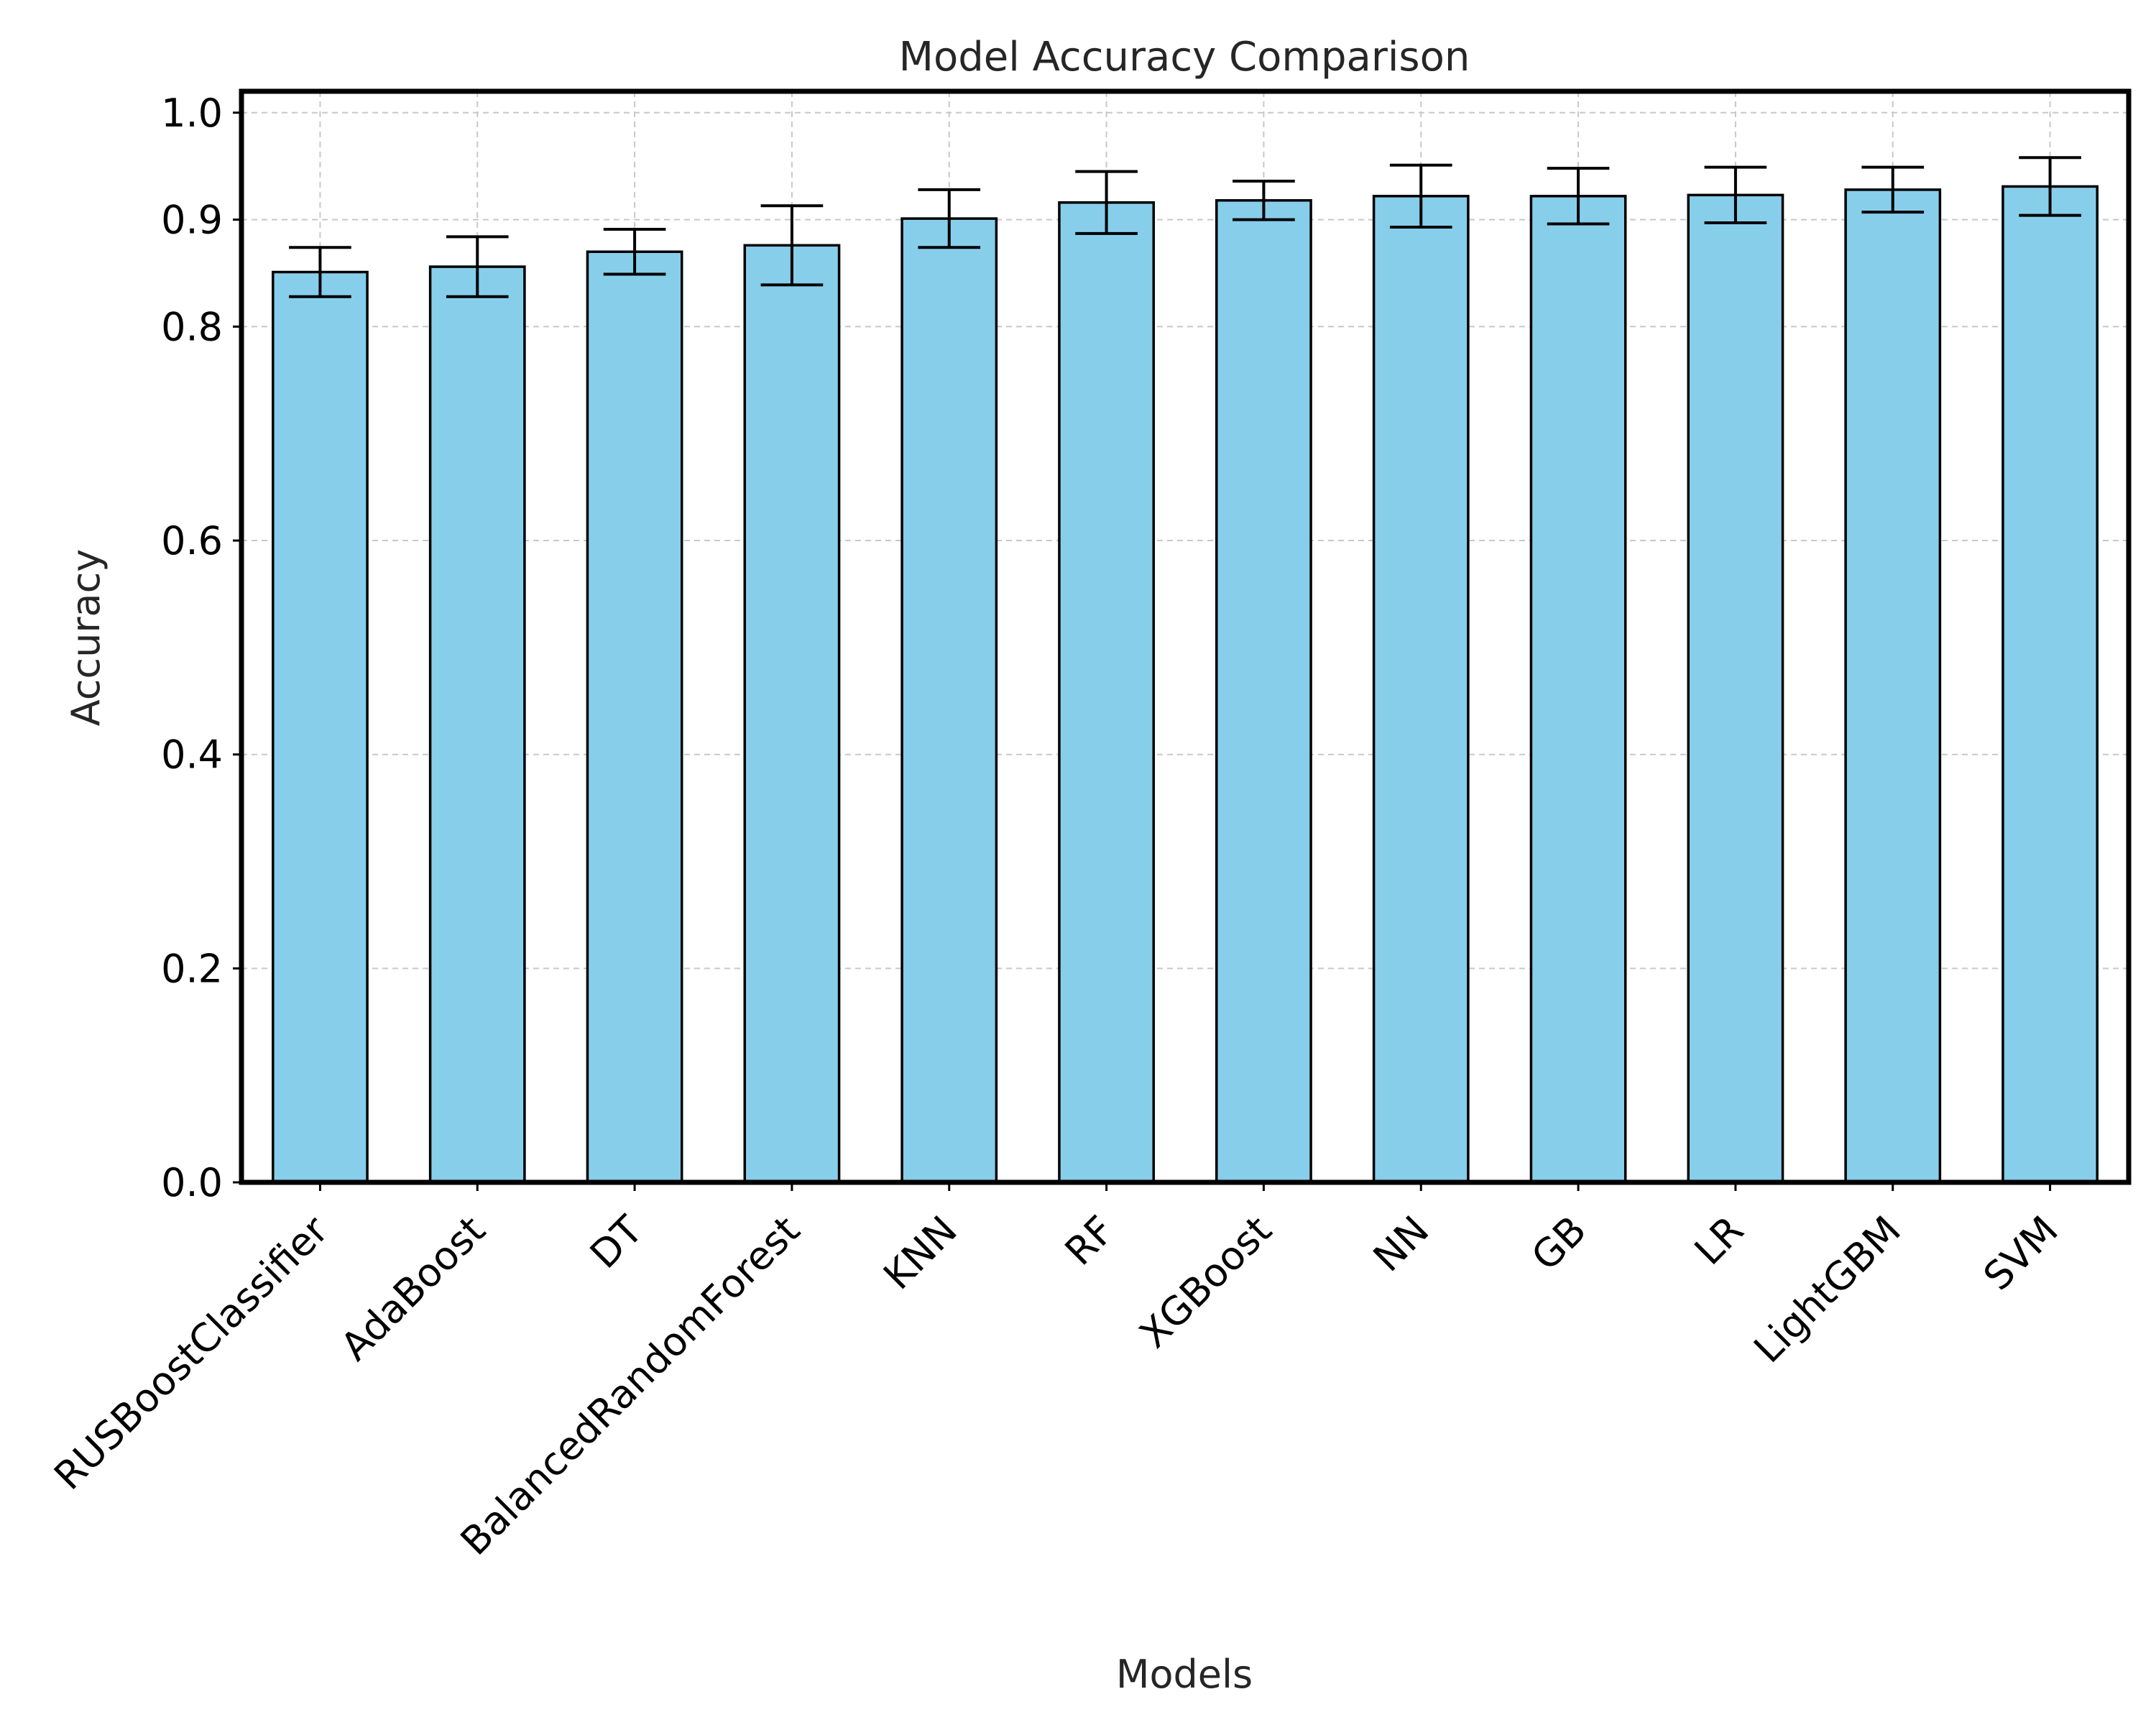 The width and height of the screenshot is (2156, 1725). I want to click on bar-balancedrandomforest, so click(792, 714).